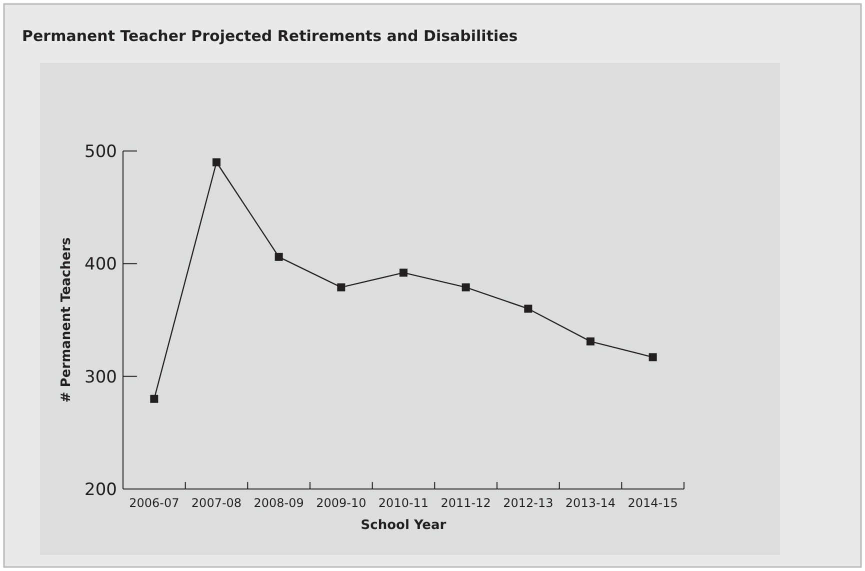  Describe the element at coordinates (100, 377) in the screenshot. I see `y-tick-label: 300` at that location.